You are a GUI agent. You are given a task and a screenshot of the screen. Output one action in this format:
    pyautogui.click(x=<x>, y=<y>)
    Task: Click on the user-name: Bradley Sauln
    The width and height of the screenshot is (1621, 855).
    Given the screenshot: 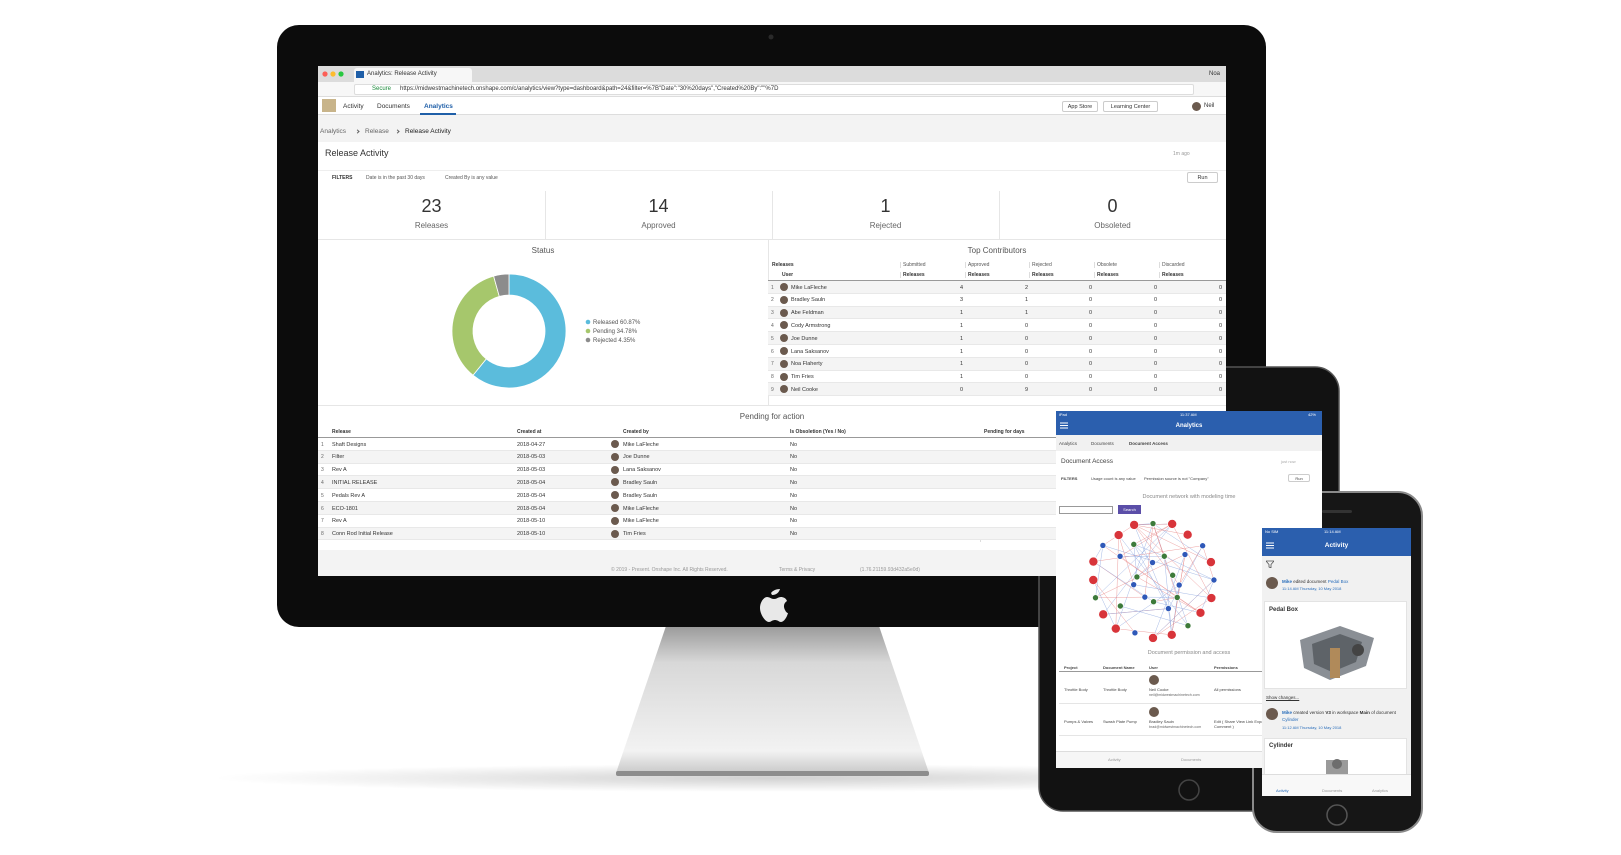 What is the action you would take?
    pyautogui.click(x=808, y=300)
    